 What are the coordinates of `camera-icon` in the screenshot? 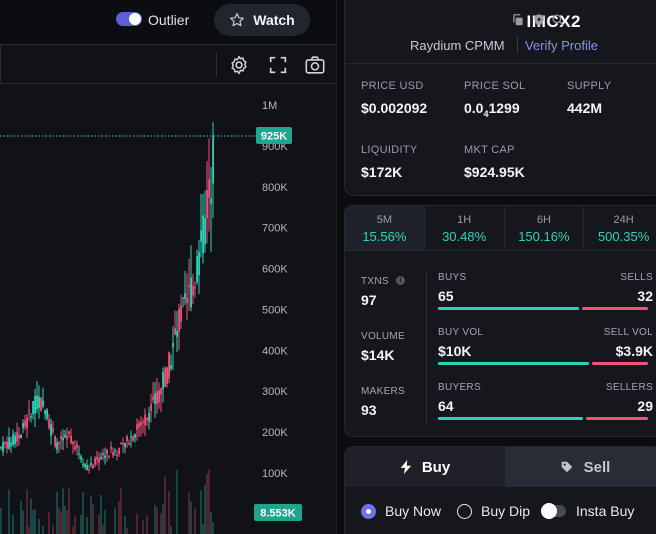 It's located at (315, 65).